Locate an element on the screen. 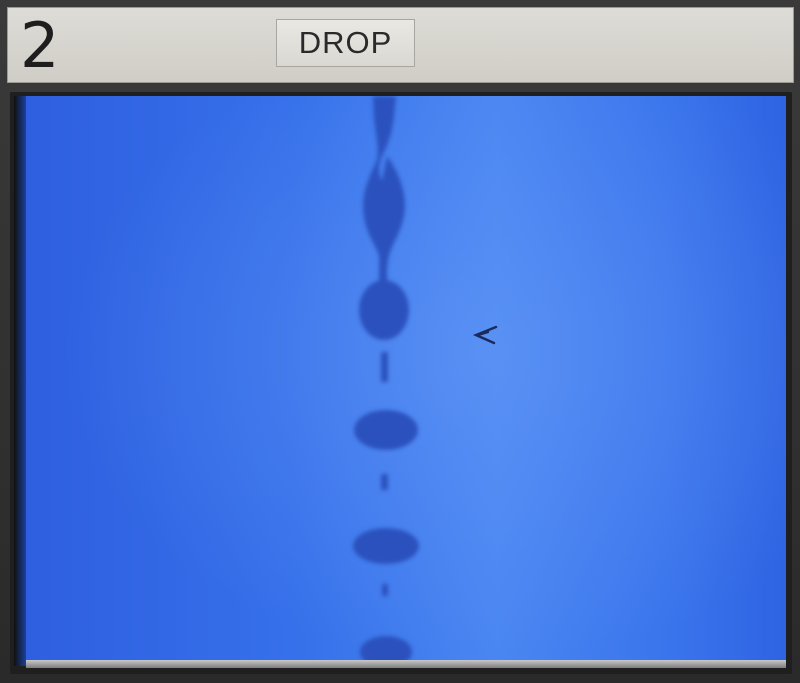 Image resolution: width=800 pixels, height=683 pixels. jet-neck is located at coordinates (384, 186).